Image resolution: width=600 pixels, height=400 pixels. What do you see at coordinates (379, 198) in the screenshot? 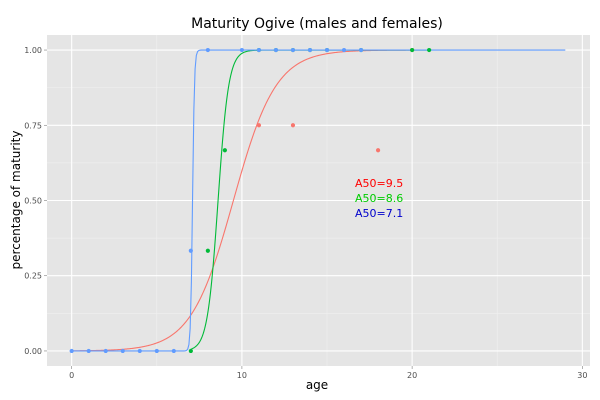
I see `annotation-male-a50: A50=8.6` at bounding box center [379, 198].